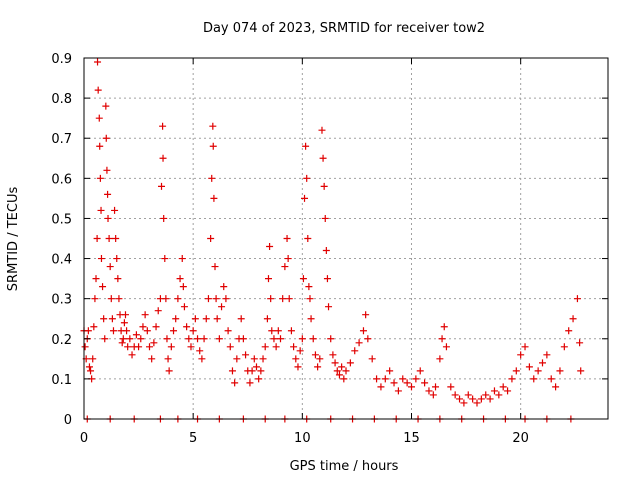 The height and width of the screenshot is (480, 640). Describe the element at coordinates (61, 179) in the screenshot. I see `y-tick-label: 0.6` at that location.